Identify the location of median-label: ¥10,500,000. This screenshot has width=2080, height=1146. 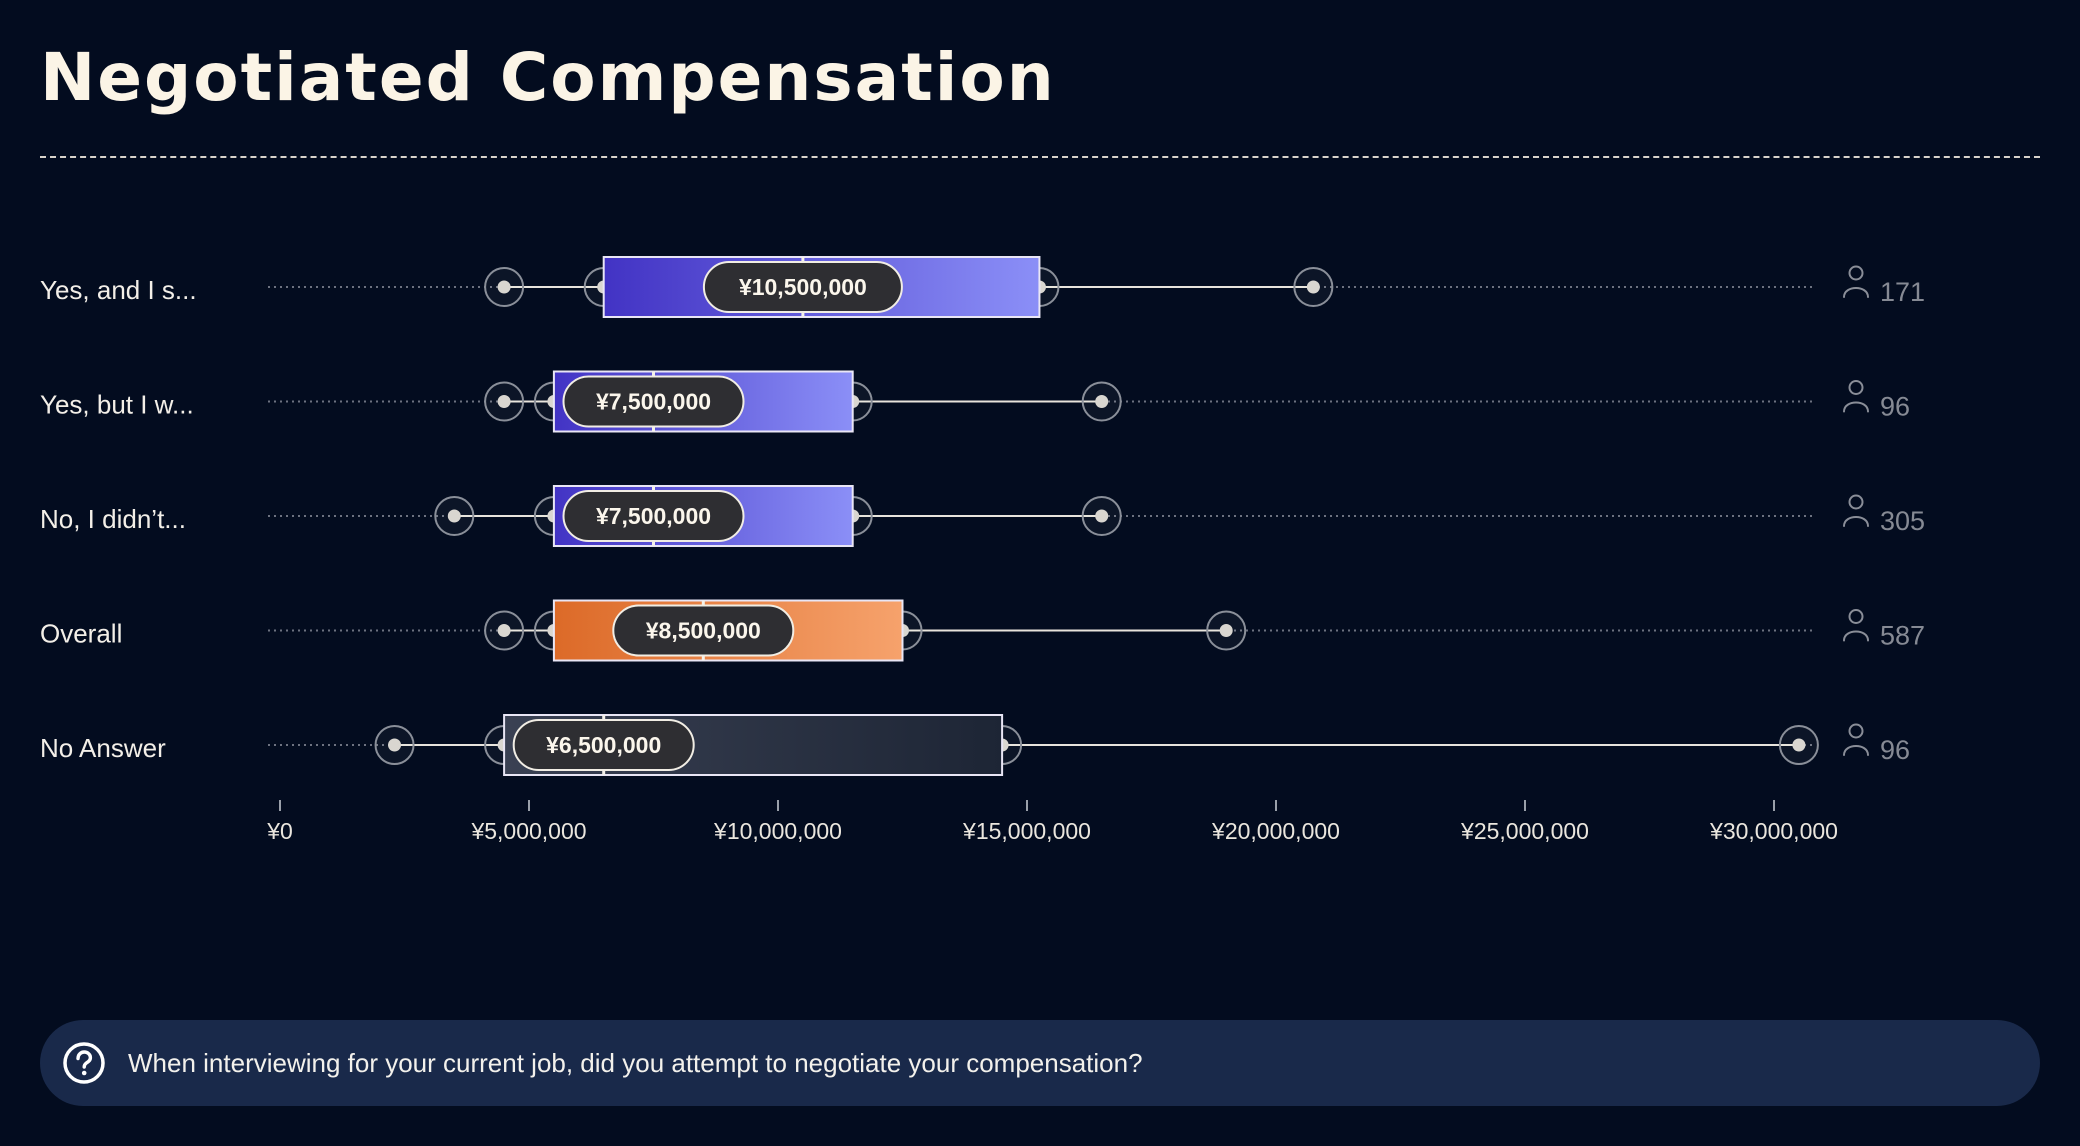
(803, 287).